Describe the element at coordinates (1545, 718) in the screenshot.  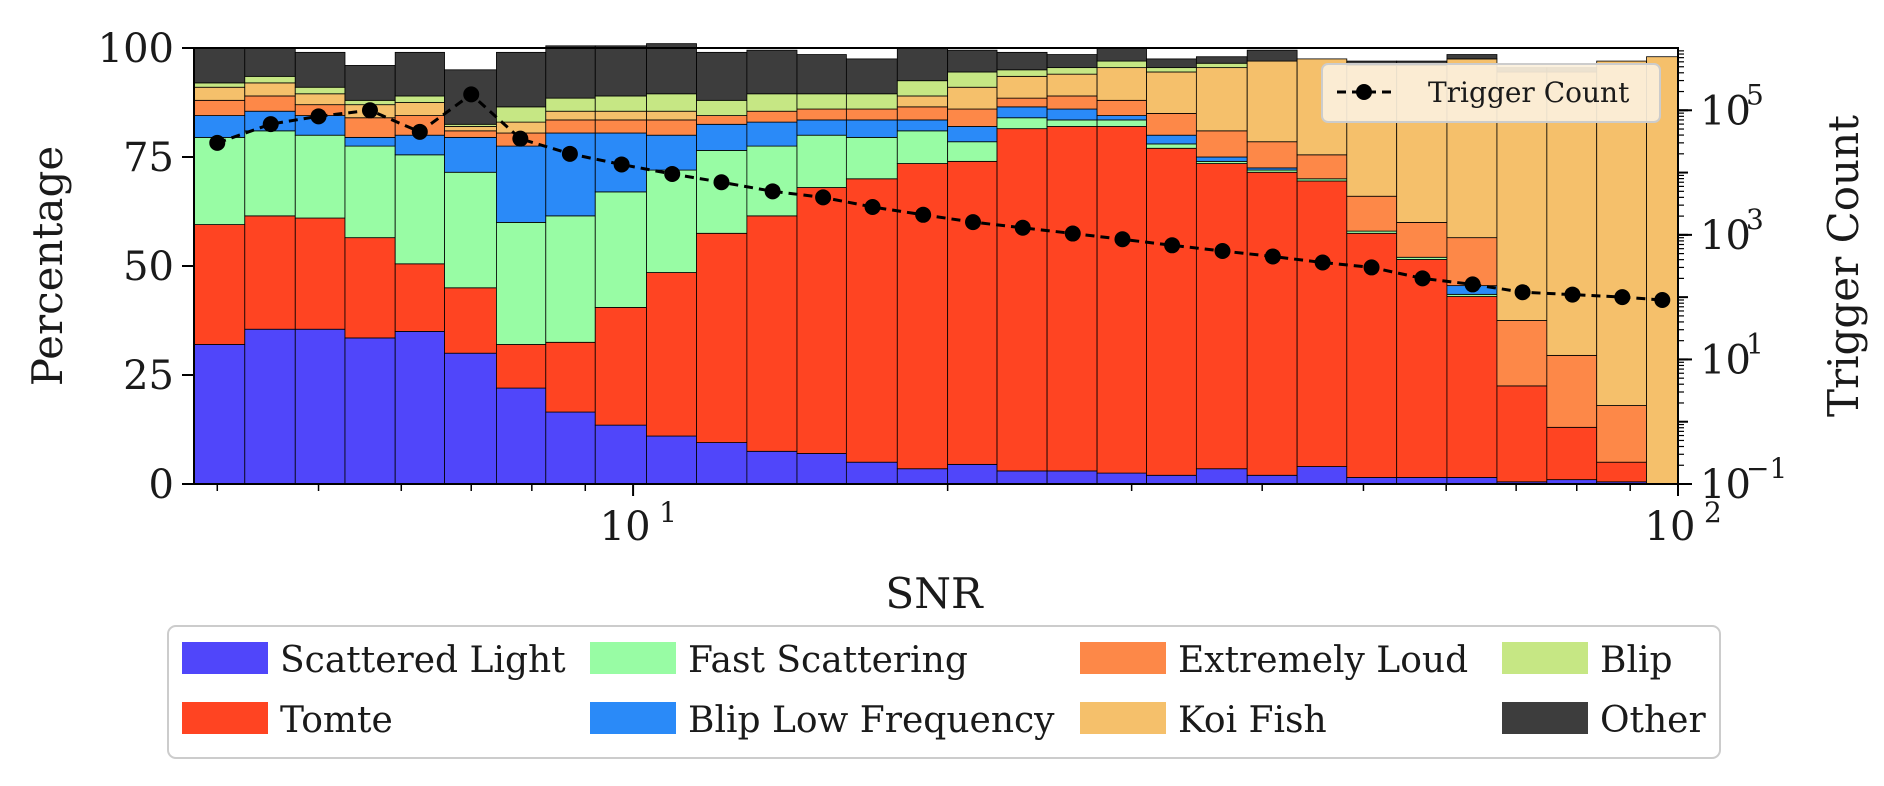
I see `legend-swatch-other` at that location.